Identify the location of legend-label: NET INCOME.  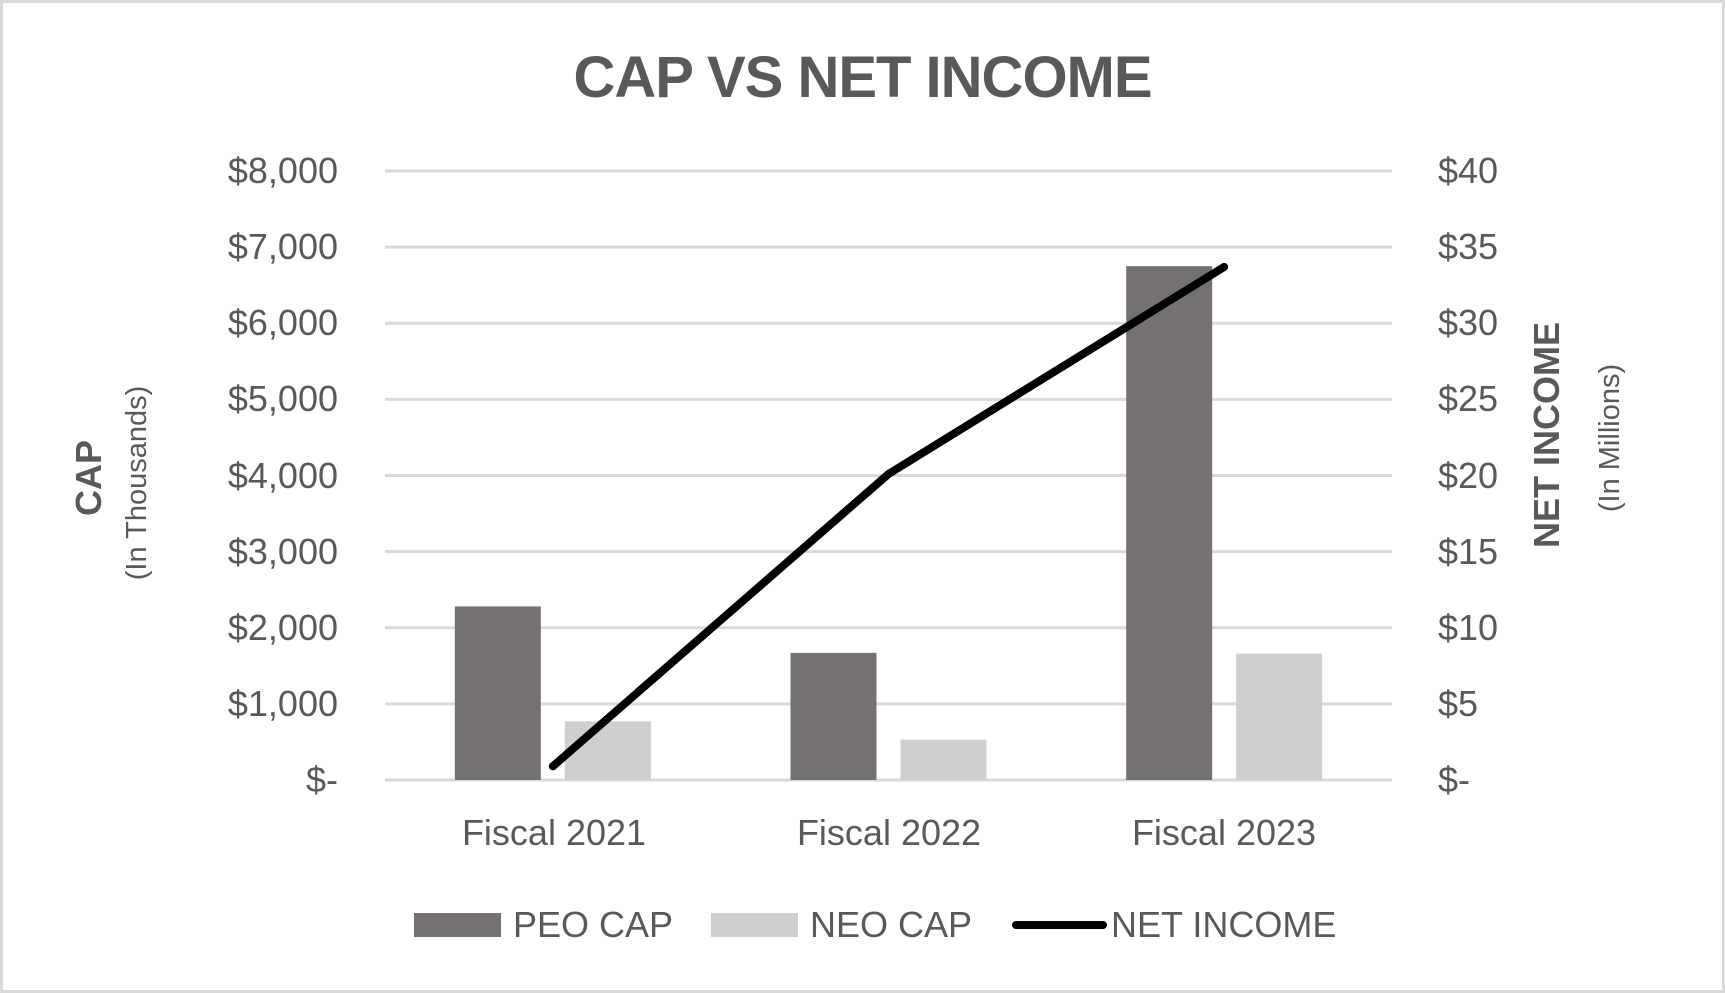
(1224, 924).